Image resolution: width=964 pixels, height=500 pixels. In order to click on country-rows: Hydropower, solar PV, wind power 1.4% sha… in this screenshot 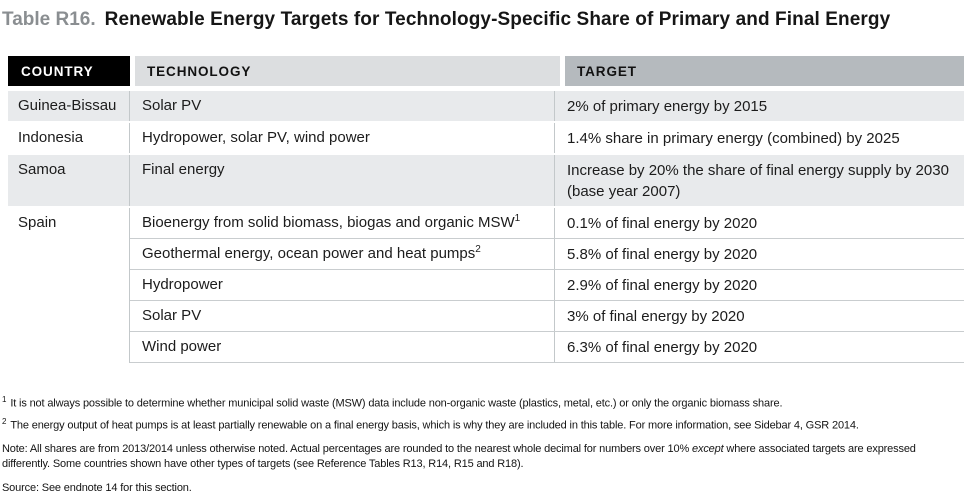, I will do `click(547, 138)`.